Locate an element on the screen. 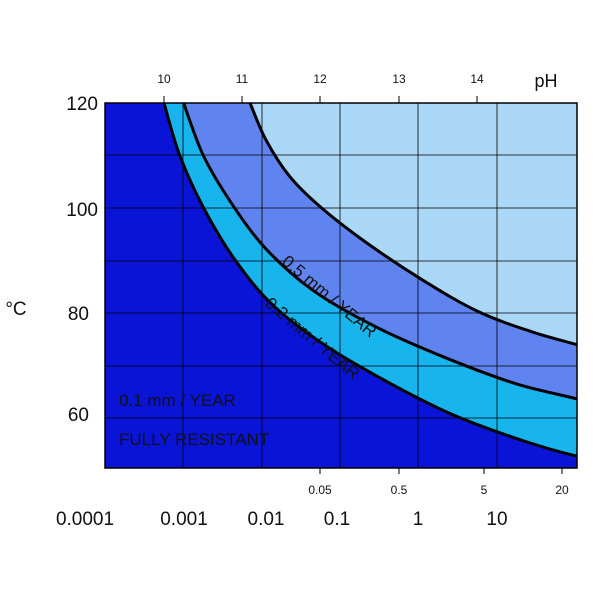 This screenshot has width=600, height=600. bottom-outer-tick-label: 1 is located at coordinates (418, 519).